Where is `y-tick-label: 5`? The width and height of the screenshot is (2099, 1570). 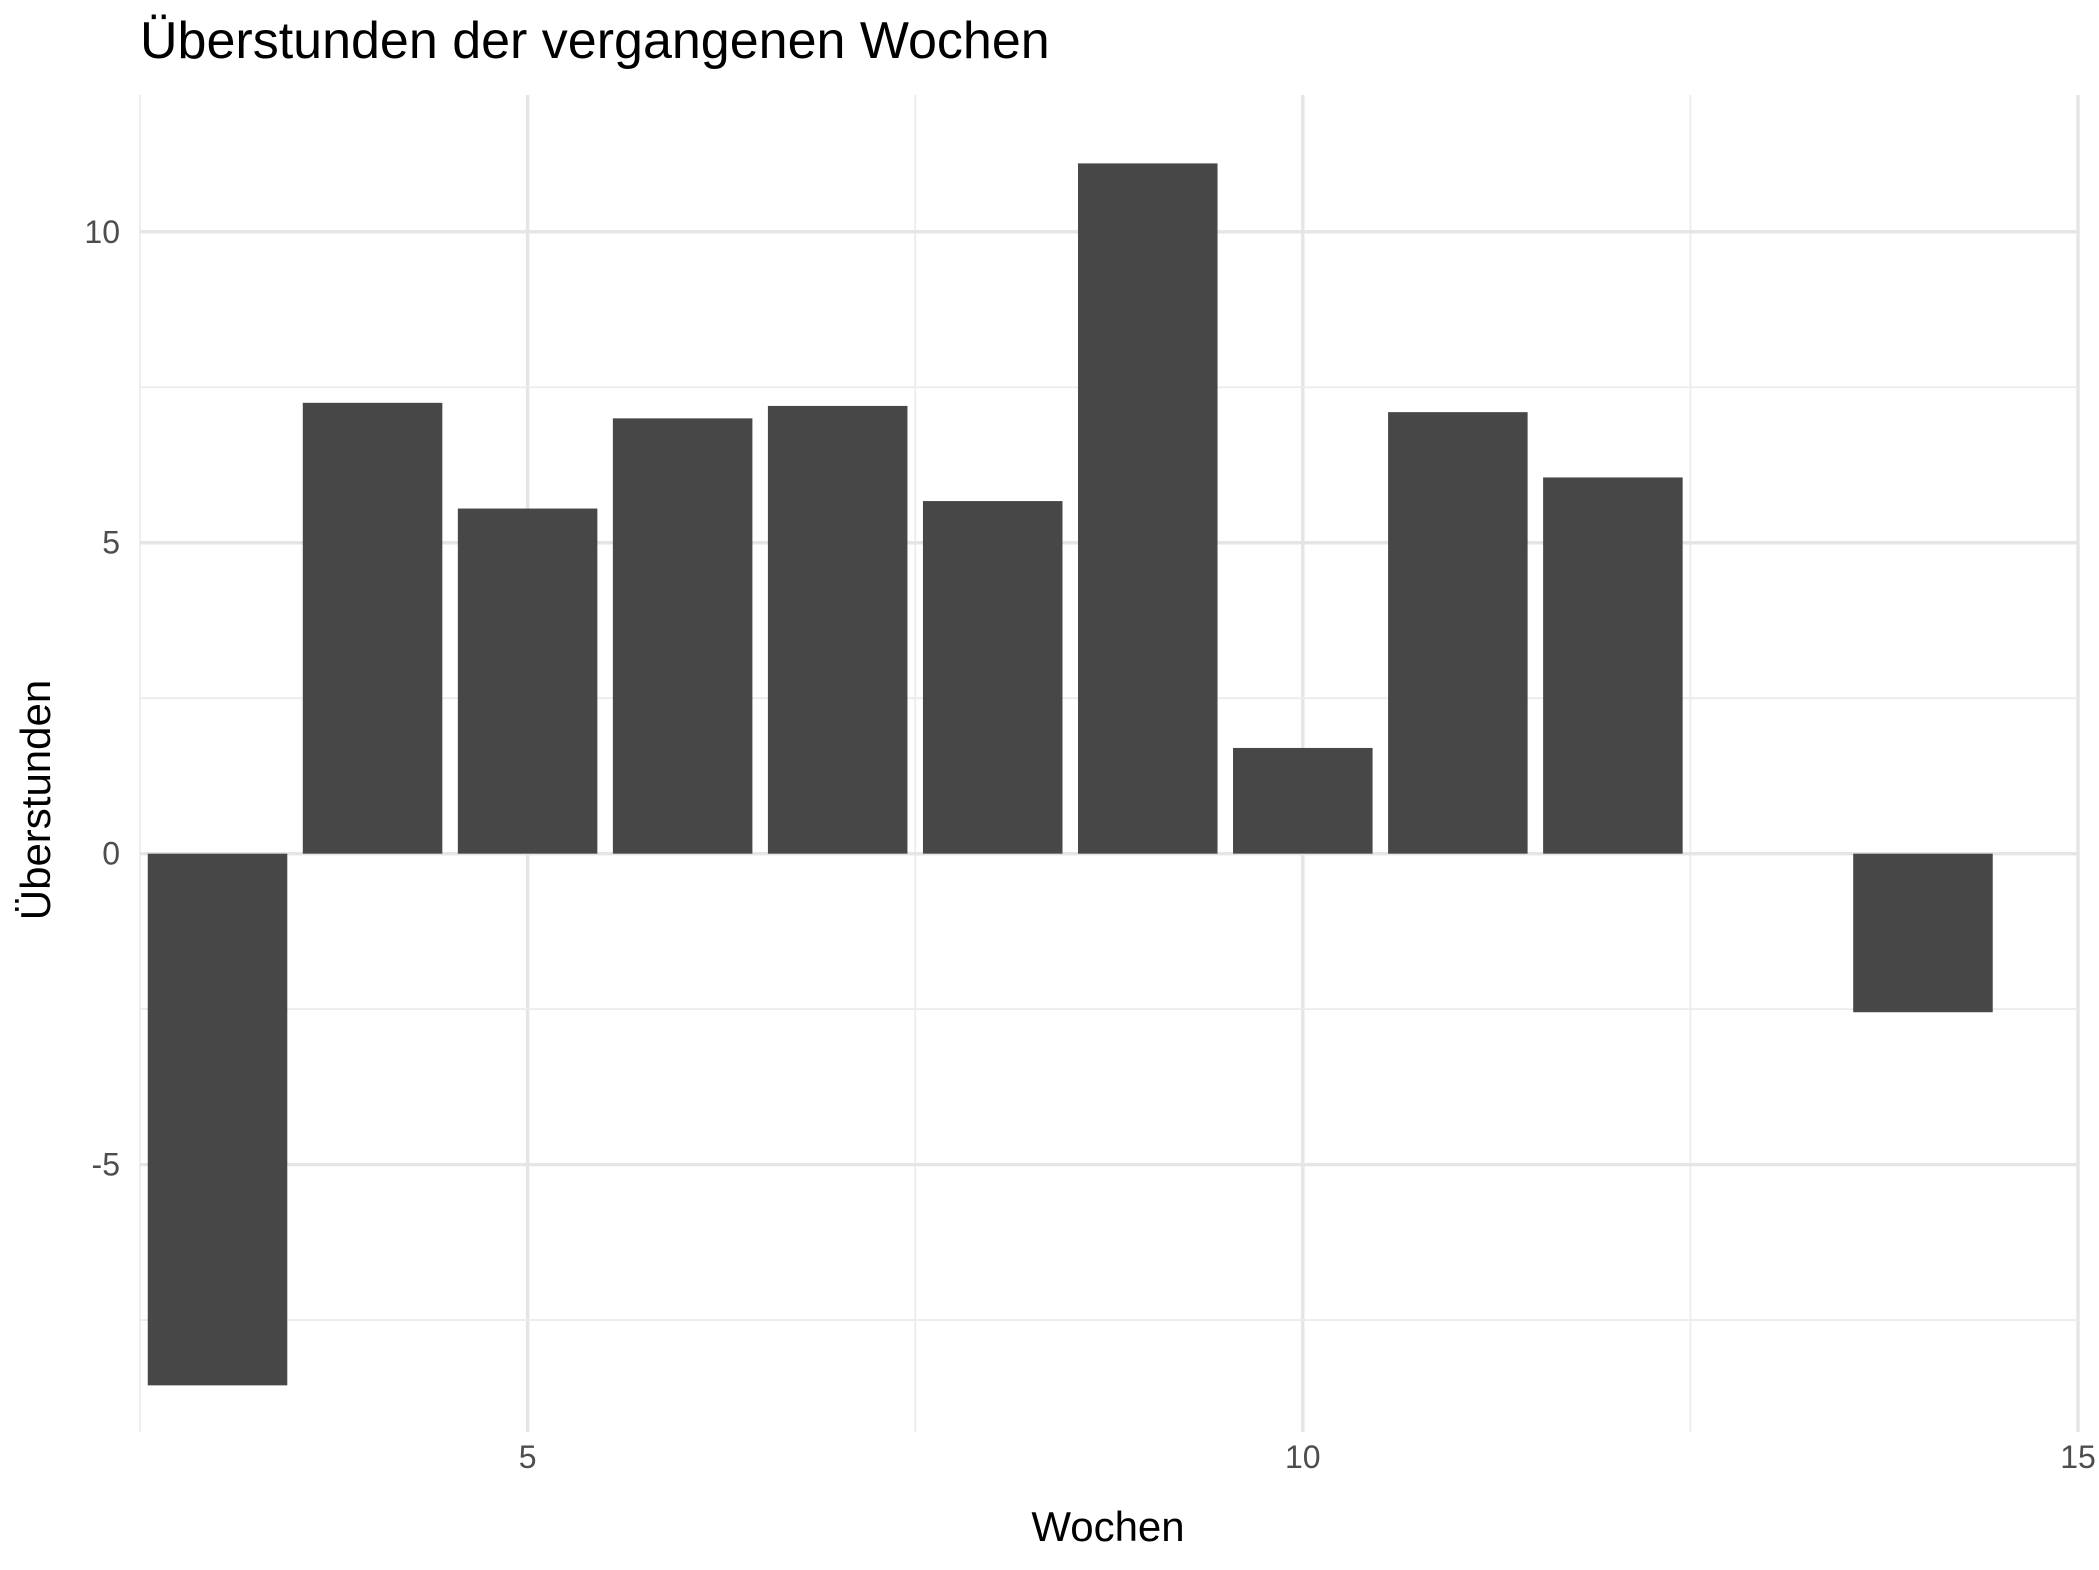
y-tick-label: 5 is located at coordinates (111, 543).